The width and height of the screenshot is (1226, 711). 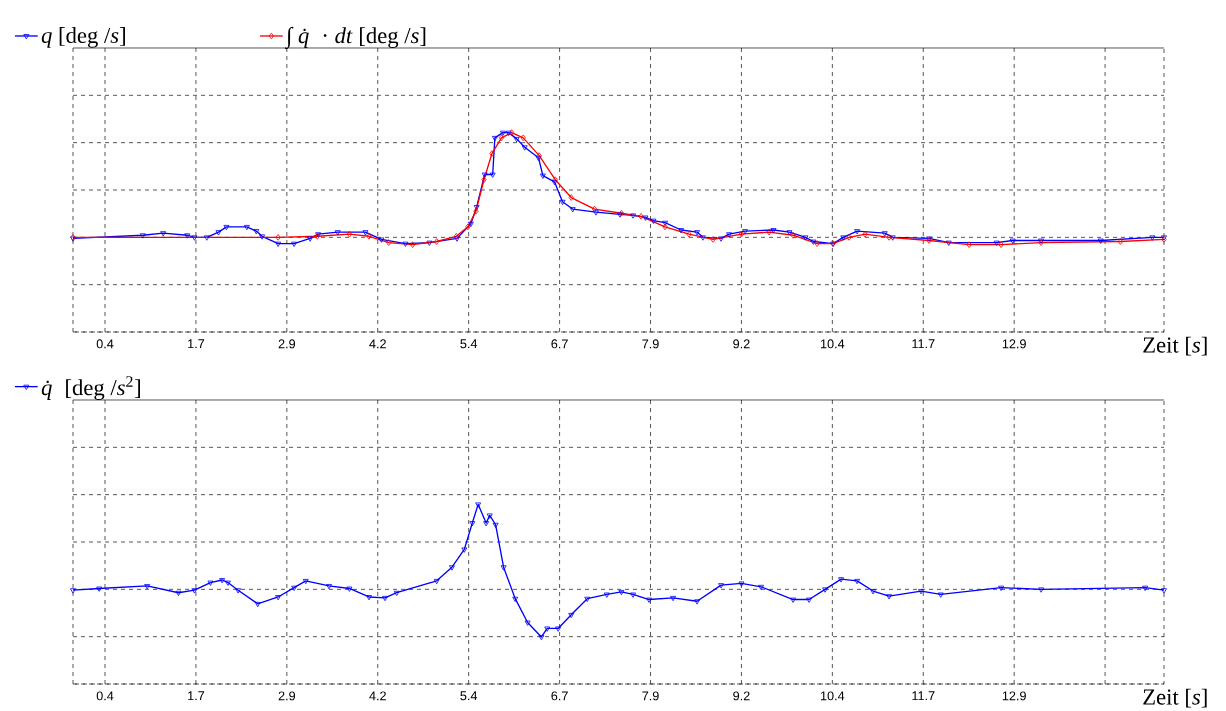 What do you see at coordinates (1014, 696) in the screenshot?
I see `x-tick-label: 12.9` at bounding box center [1014, 696].